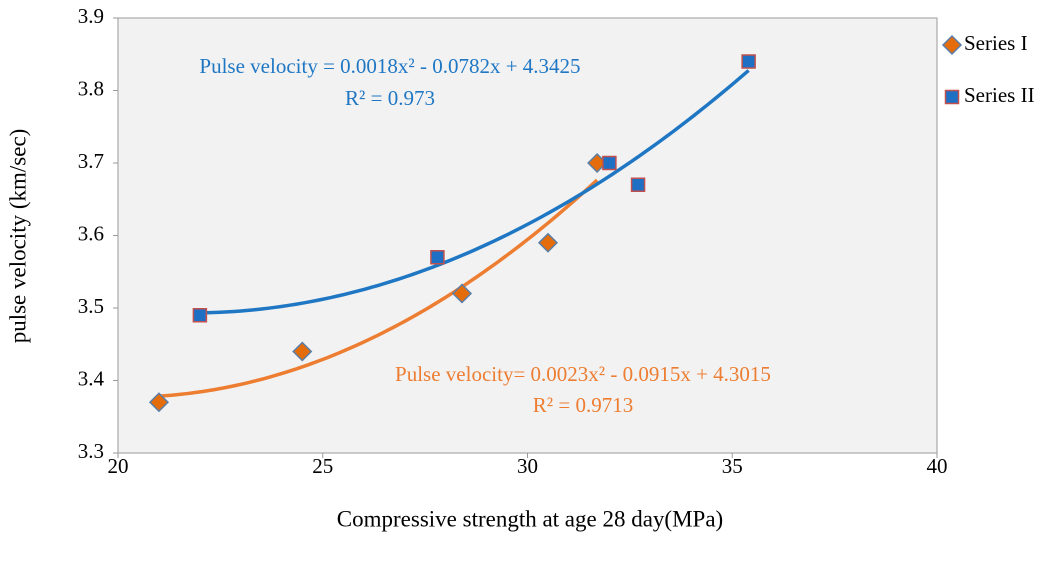  Describe the element at coordinates (390, 98) in the screenshot. I see `annotation: R² = 0.973` at that location.